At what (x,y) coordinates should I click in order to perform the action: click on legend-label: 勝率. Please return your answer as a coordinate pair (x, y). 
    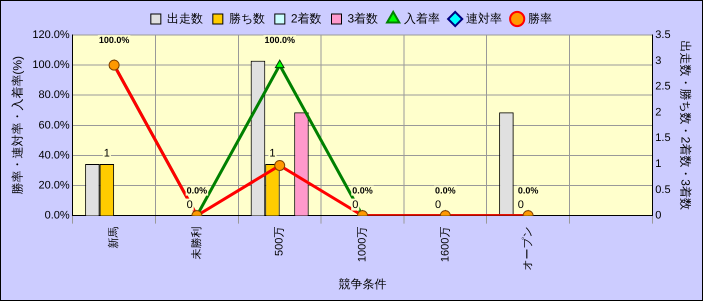
    Looking at the image, I should click on (540, 18).